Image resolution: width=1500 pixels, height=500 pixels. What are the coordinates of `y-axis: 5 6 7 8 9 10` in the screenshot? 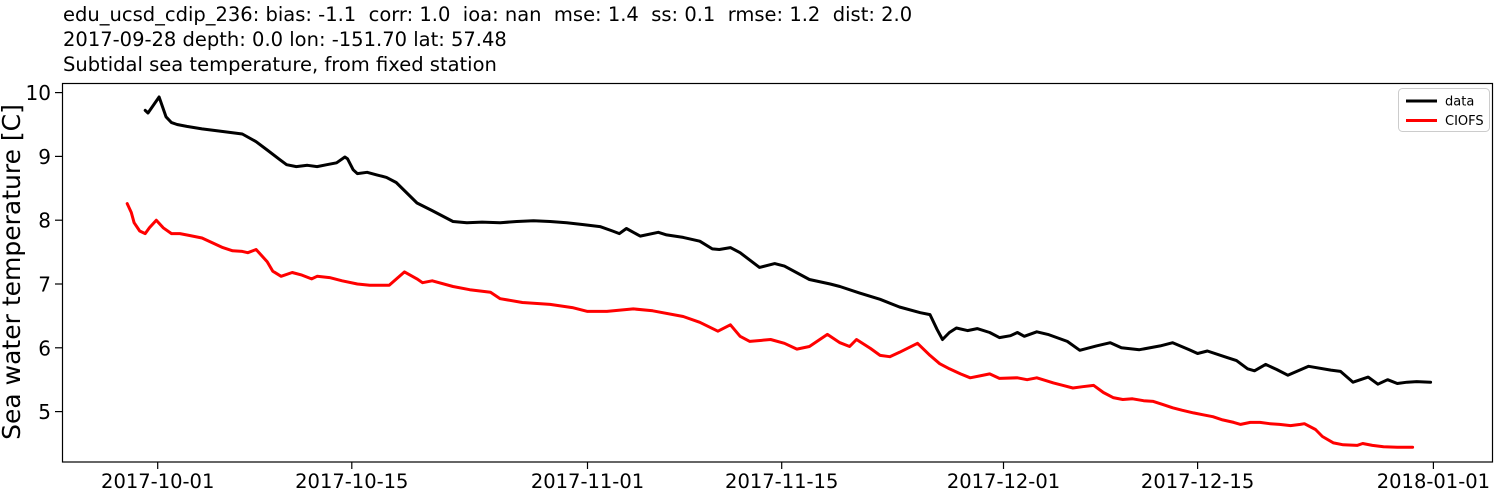 It's located at (44, 252).